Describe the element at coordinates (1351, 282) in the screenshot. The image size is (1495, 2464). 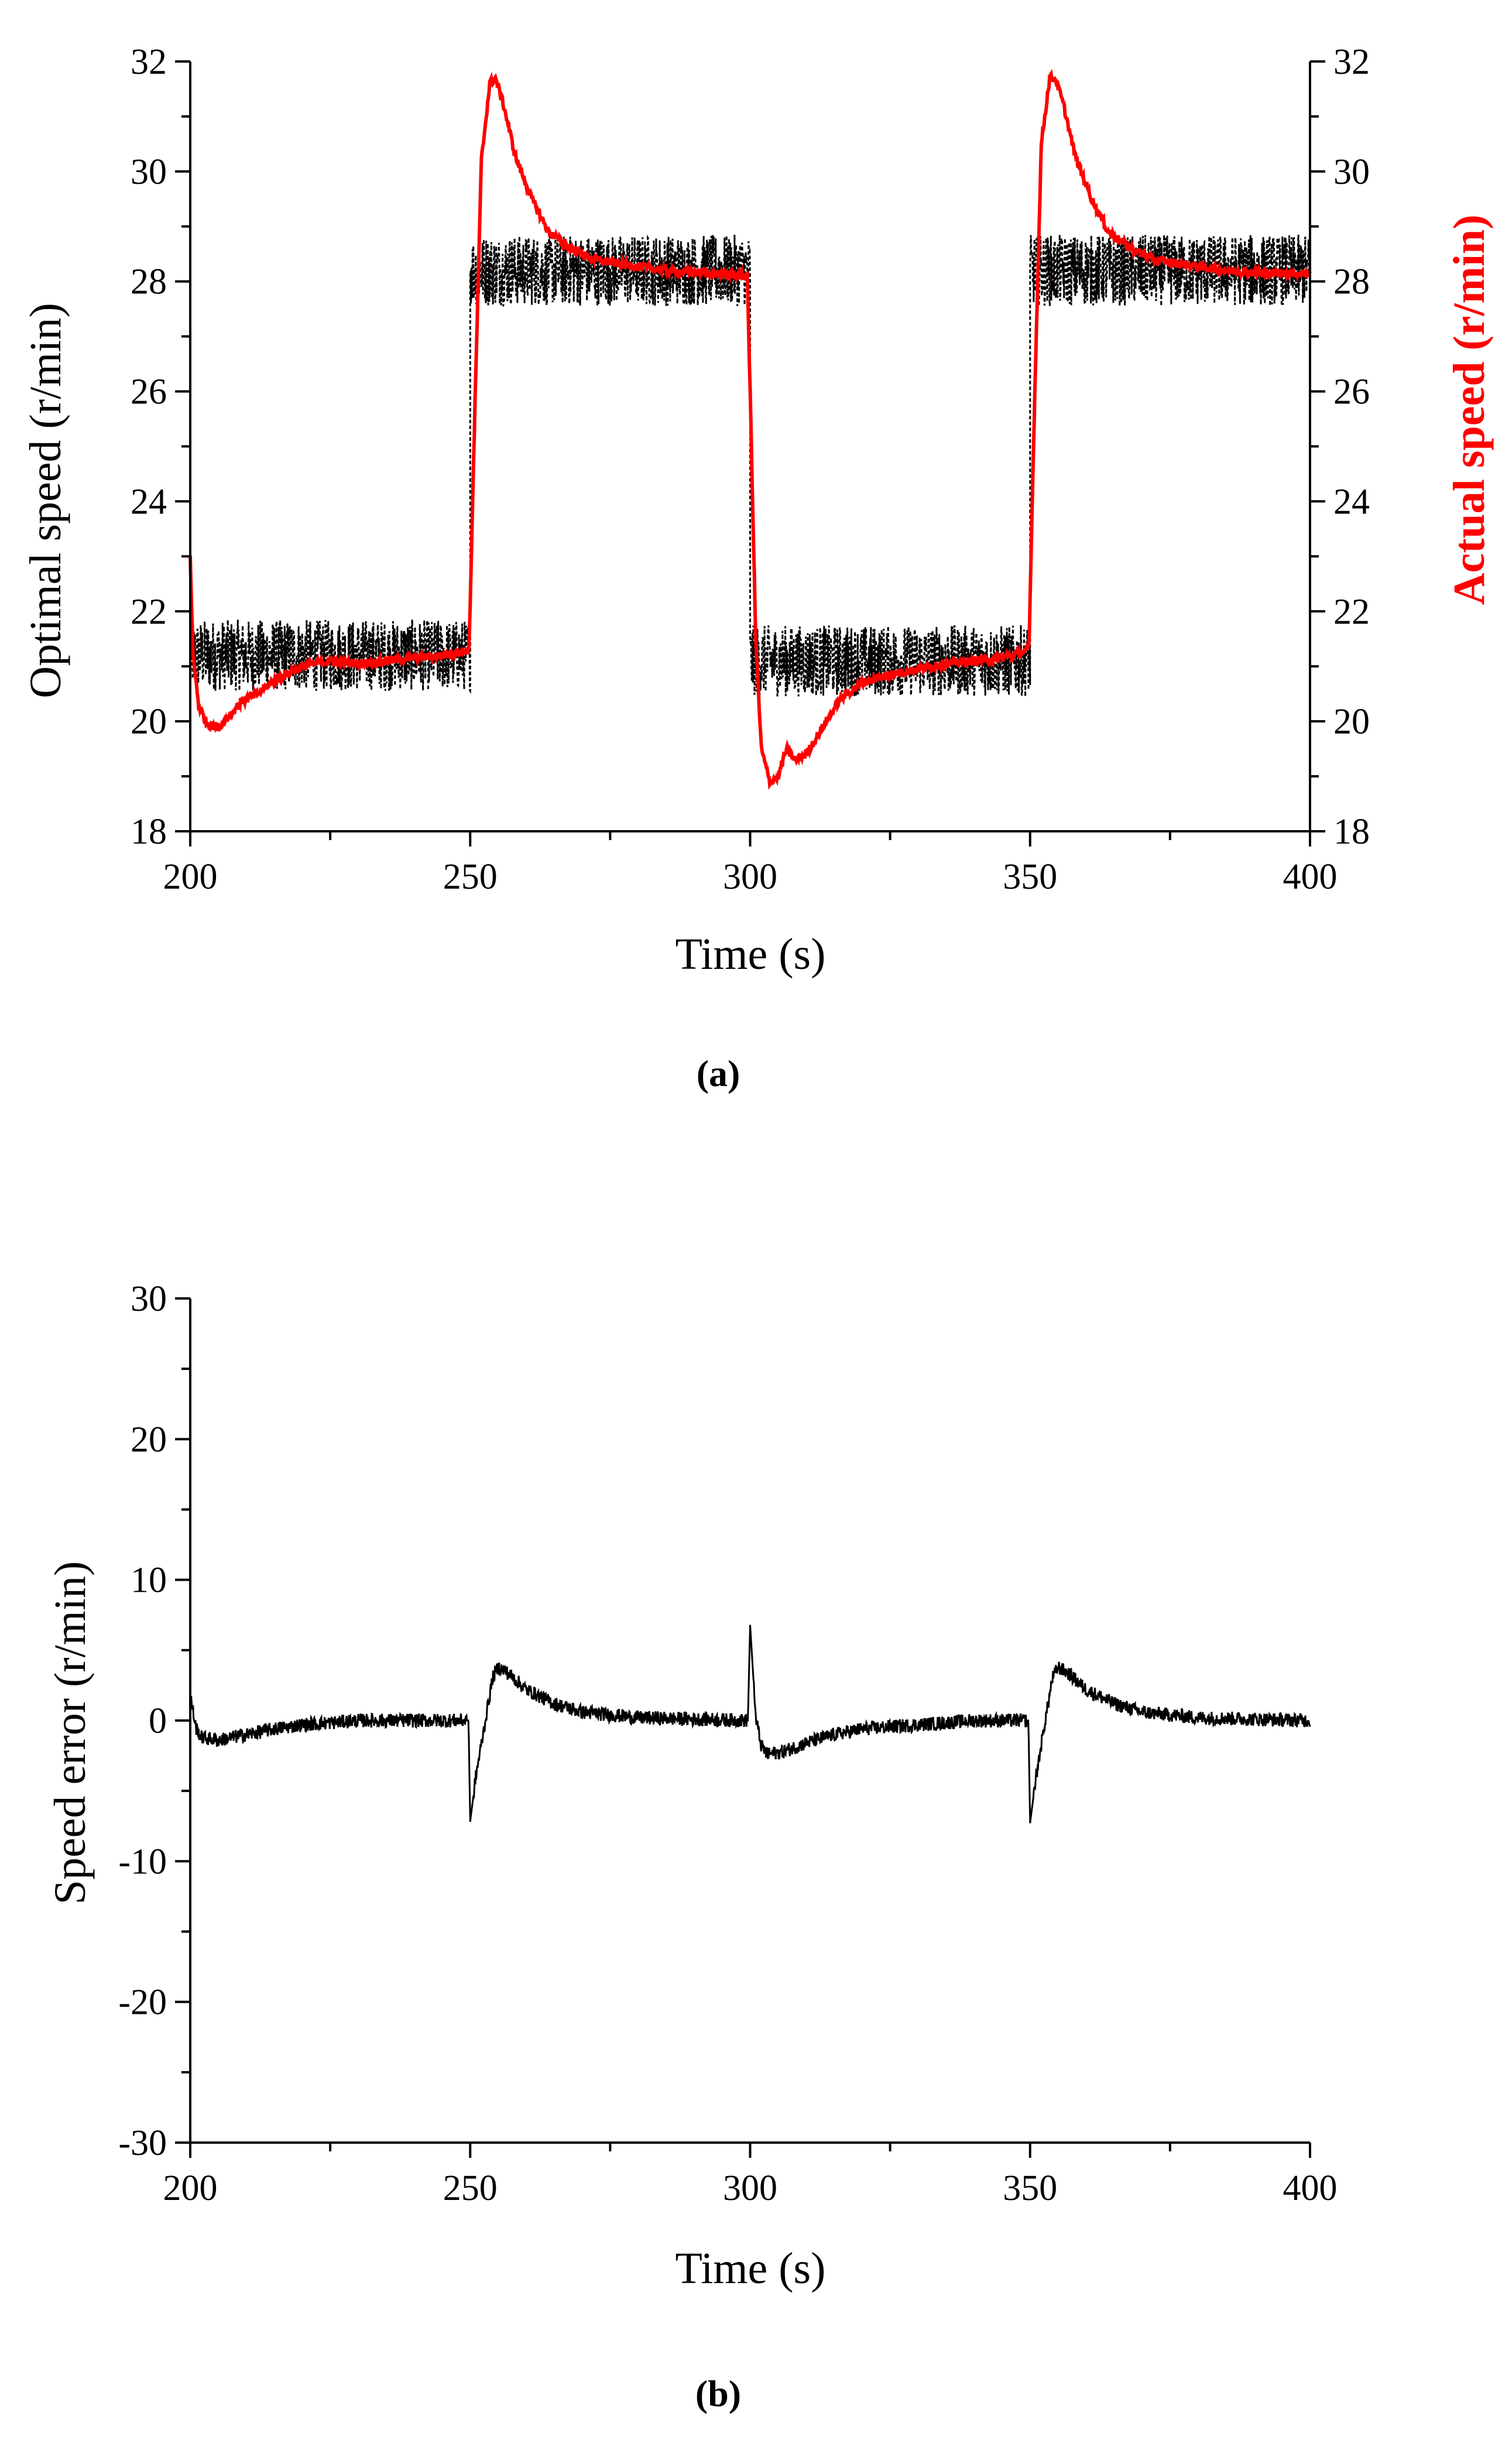
I see `right-y-tick-label: 28` at that location.